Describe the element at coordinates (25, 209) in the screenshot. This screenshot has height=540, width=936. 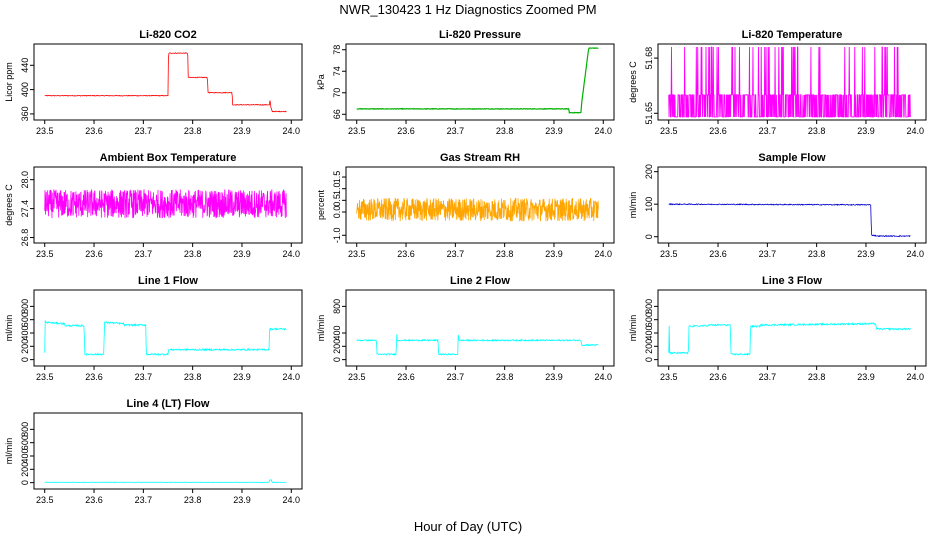
I see `y-tick-label: 27.4` at that location.